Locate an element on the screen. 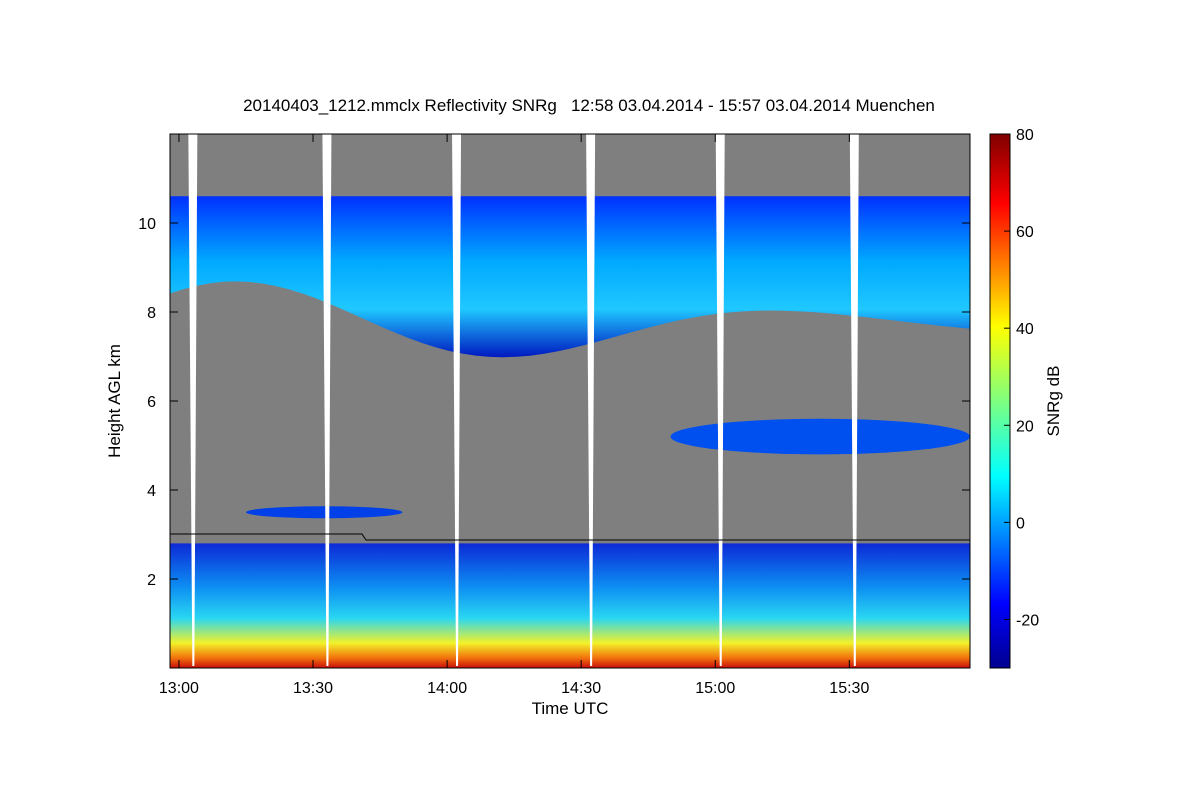  y-tick-label: 4 is located at coordinates (151, 491).